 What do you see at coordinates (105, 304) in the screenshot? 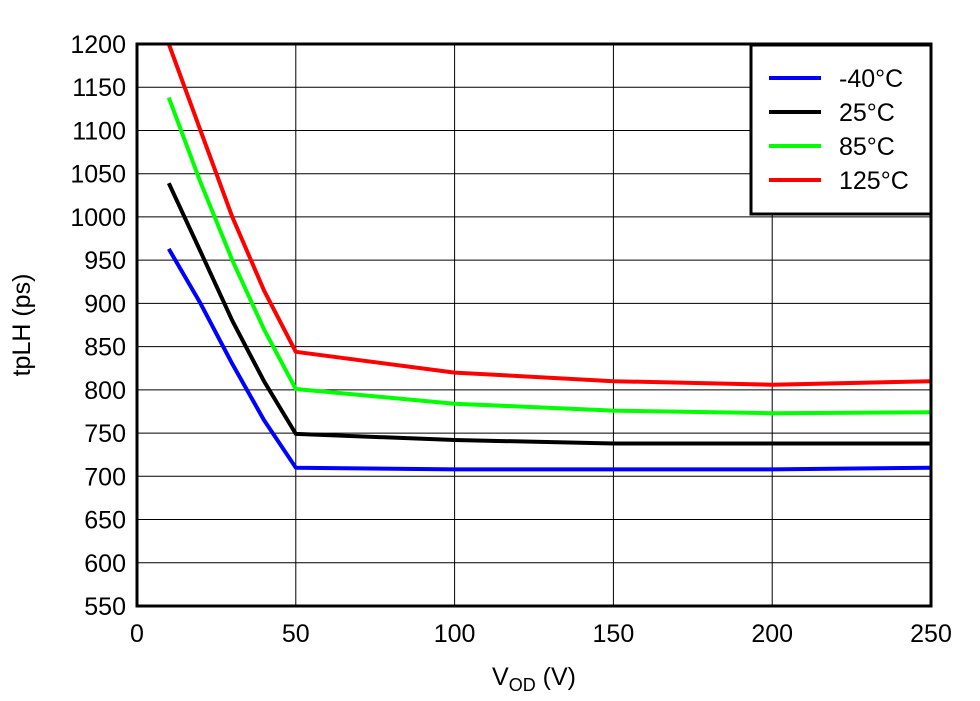
I see `y-tick-label: 900` at bounding box center [105, 304].